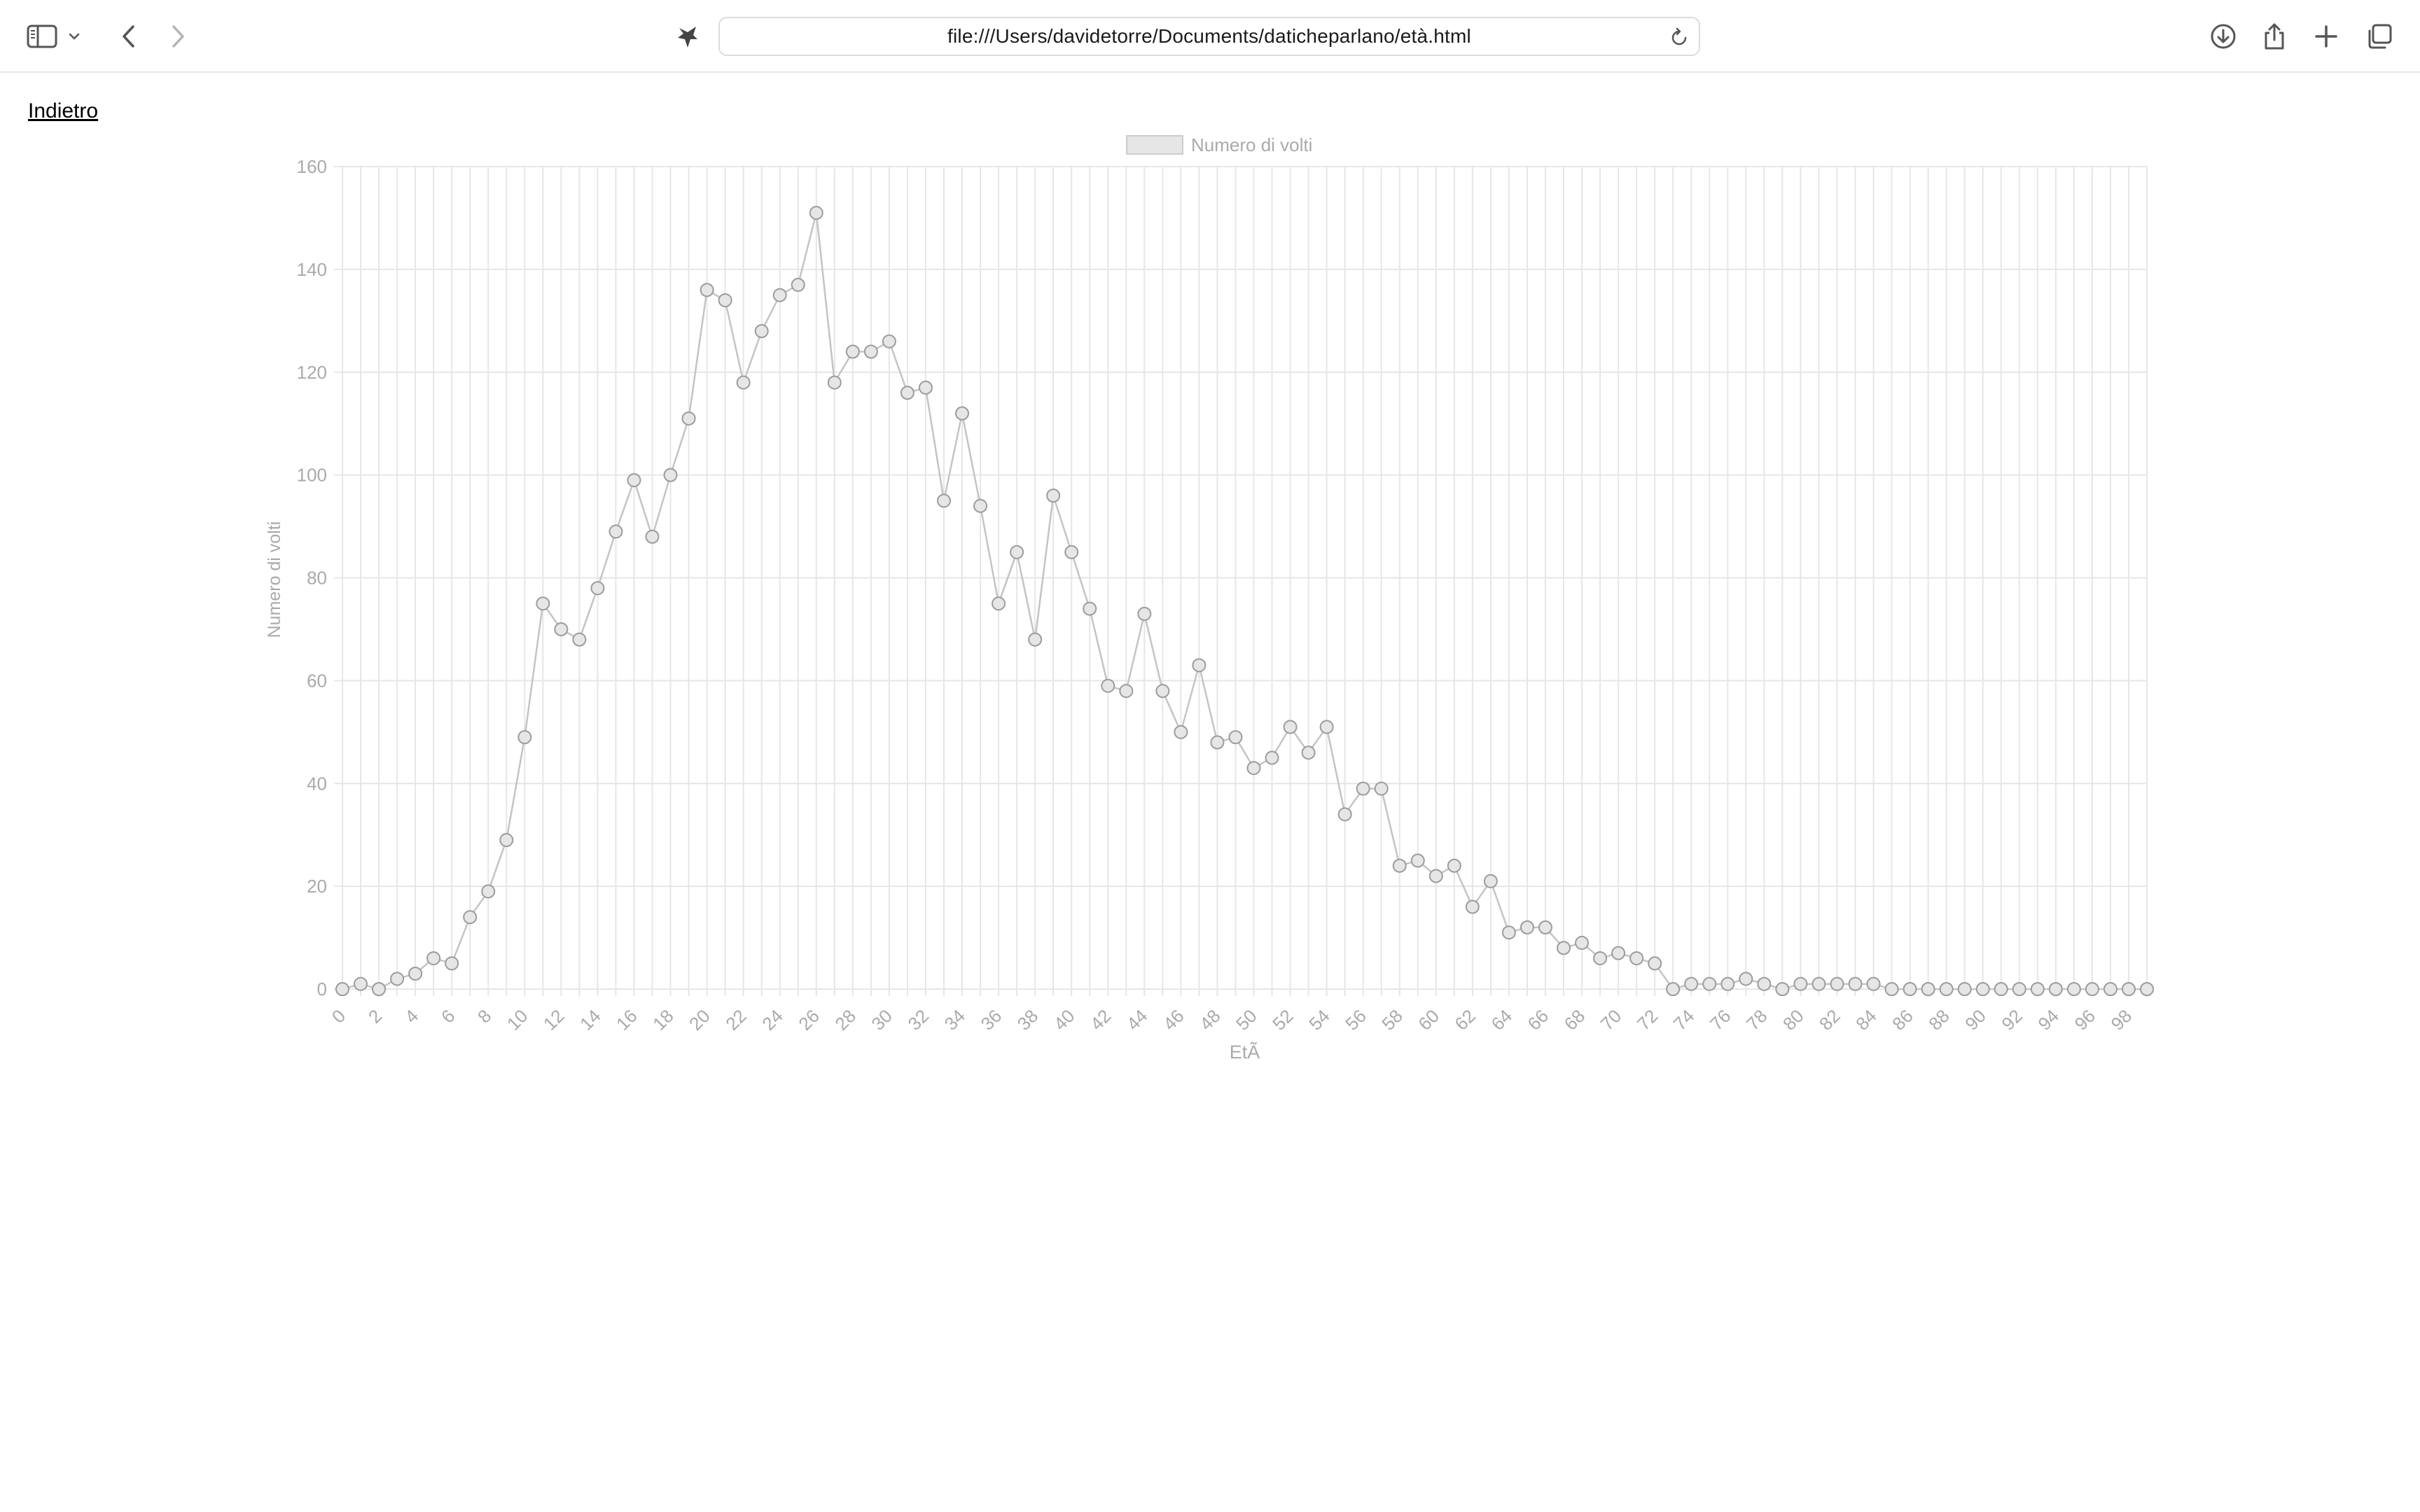 The width and height of the screenshot is (2420, 1512). What do you see at coordinates (412, 1016) in the screenshot?
I see `x-tick-label: 4` at bounding box center [412, 1016].